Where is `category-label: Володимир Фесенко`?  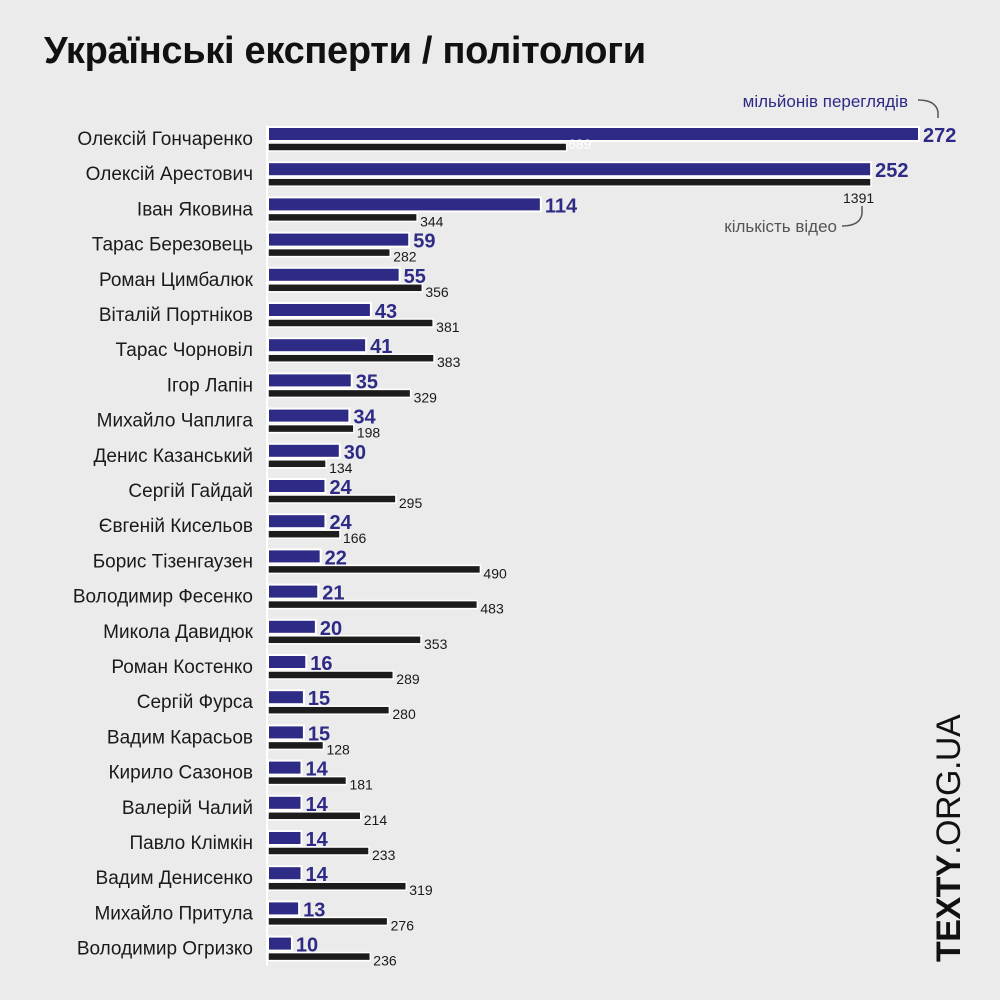
category-label: Володимир Фесенко is located at coordinates (163, 597).